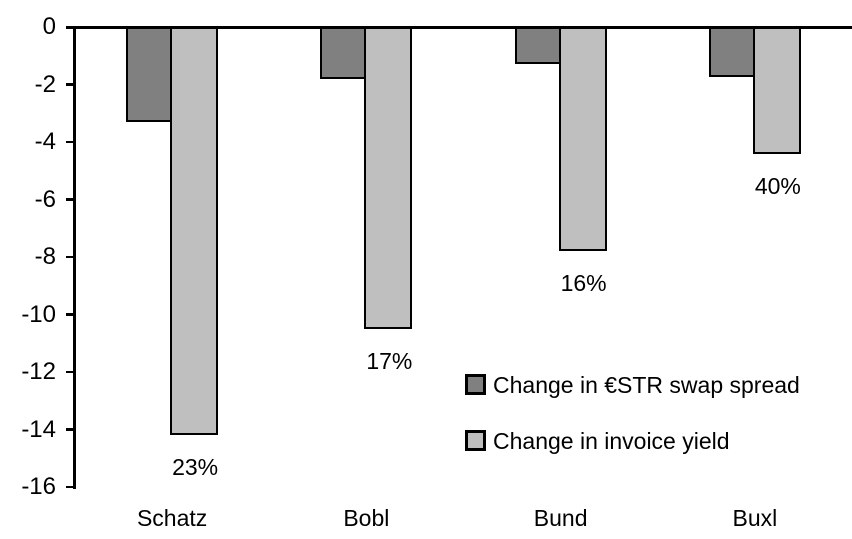  What do you see at coordinates (583, 283) in the screenshot?
I see `bar-value-label: 16%` at bounding box center [583, 283].